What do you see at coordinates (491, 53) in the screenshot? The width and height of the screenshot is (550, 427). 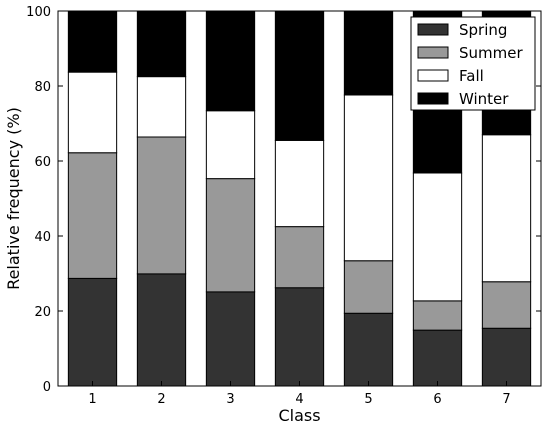 I see `legend-label-summer: Summer` at bounding box center [491, 53].